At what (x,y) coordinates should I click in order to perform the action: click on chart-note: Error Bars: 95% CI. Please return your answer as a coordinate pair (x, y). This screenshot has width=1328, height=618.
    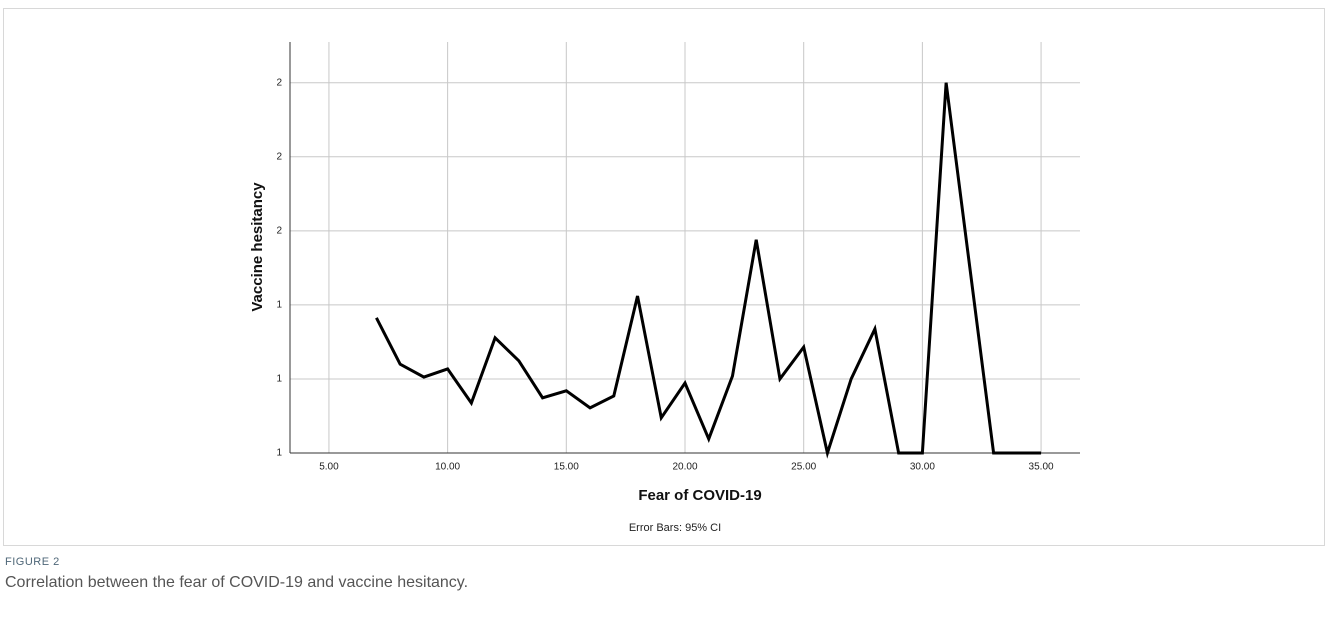
    Looking at the image, I should click on (675, 528).